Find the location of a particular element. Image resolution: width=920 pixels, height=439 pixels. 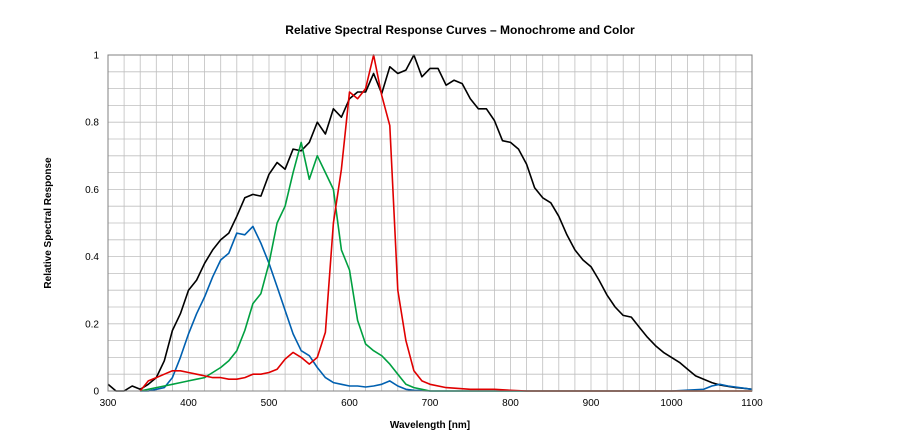

y-axis-label: Relative Spectral Response is located at coordinates (48, 223).